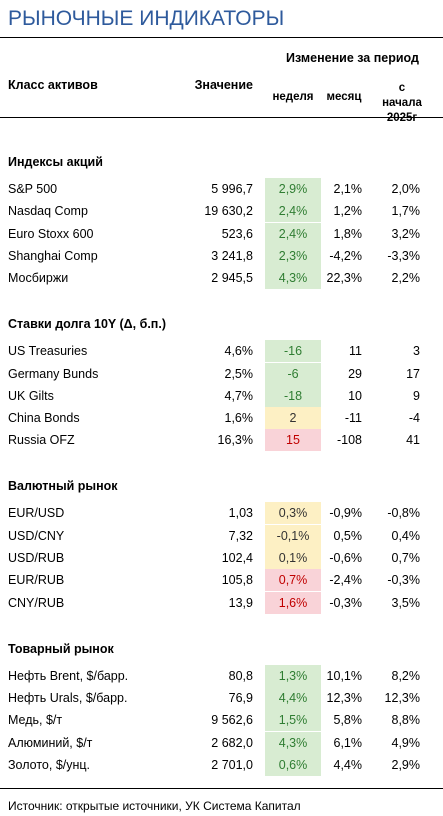 The image size is (443, 816). I want to click on asset-name: USD/RUB, so click(36, 558).